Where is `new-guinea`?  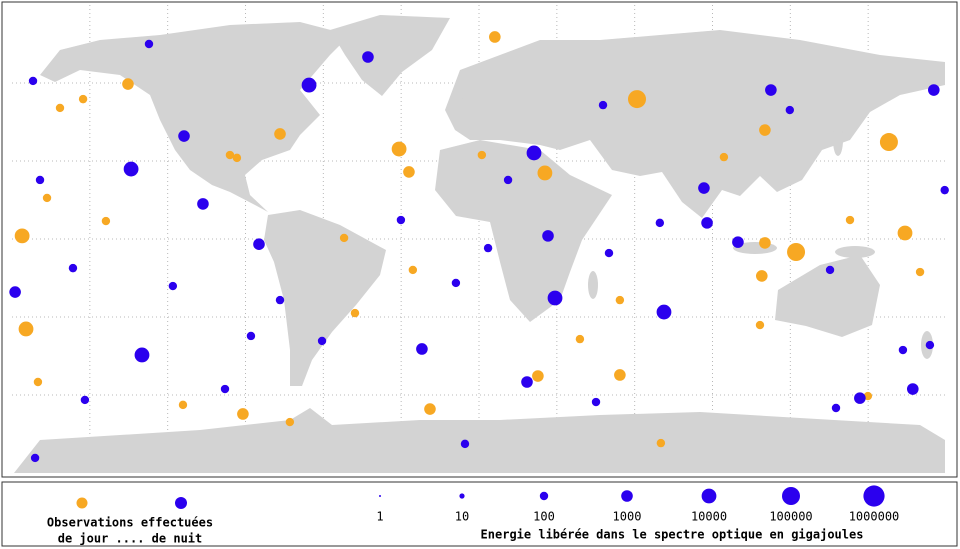
new-guinea is located at coordinates (855, 252).